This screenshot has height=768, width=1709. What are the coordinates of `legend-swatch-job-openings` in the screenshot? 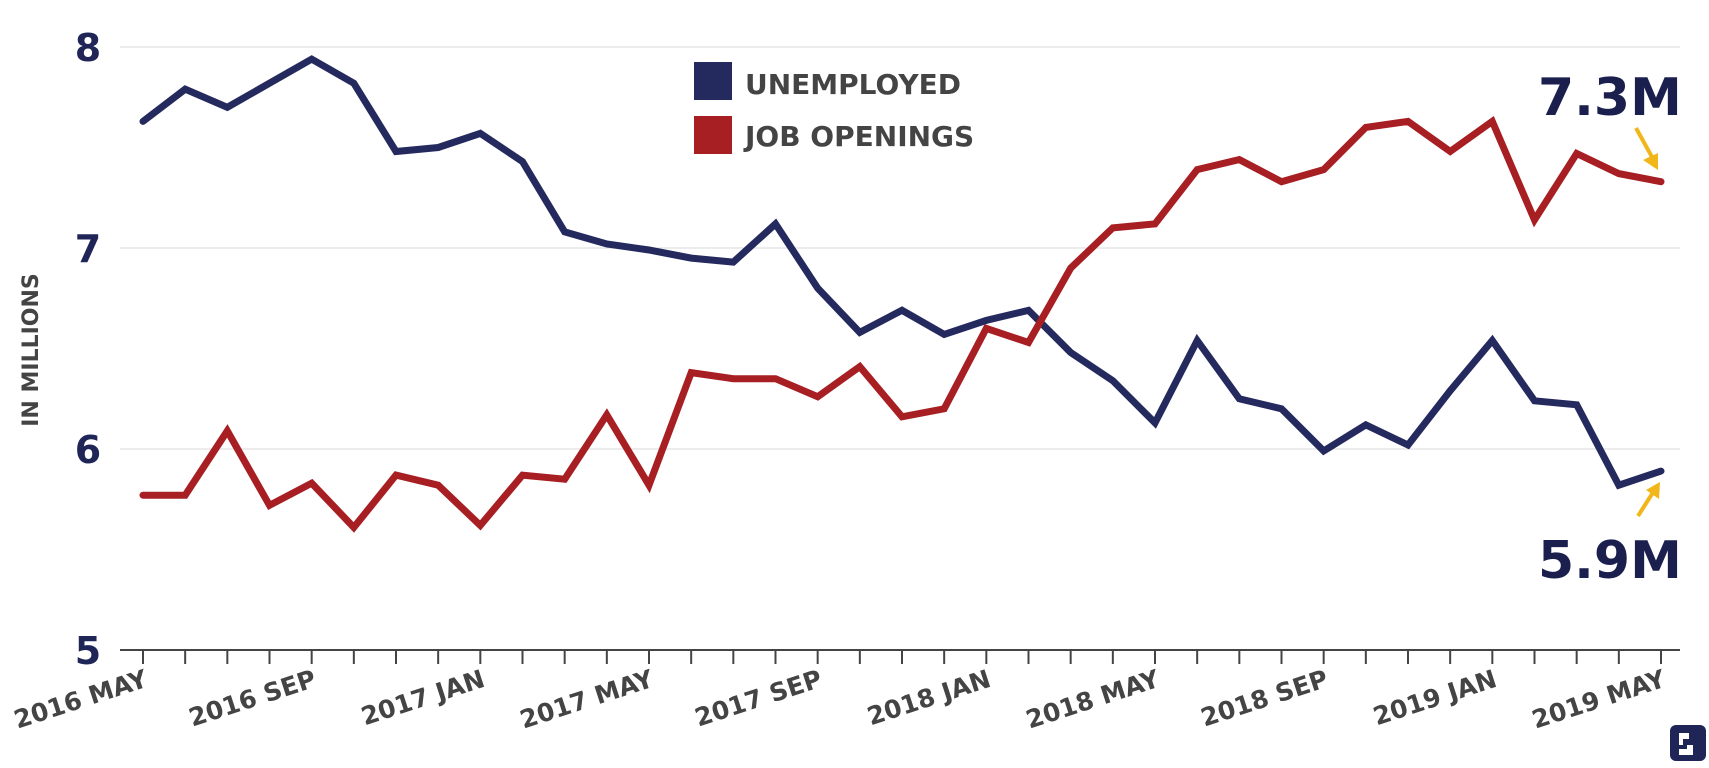 It's located at (713, 135).